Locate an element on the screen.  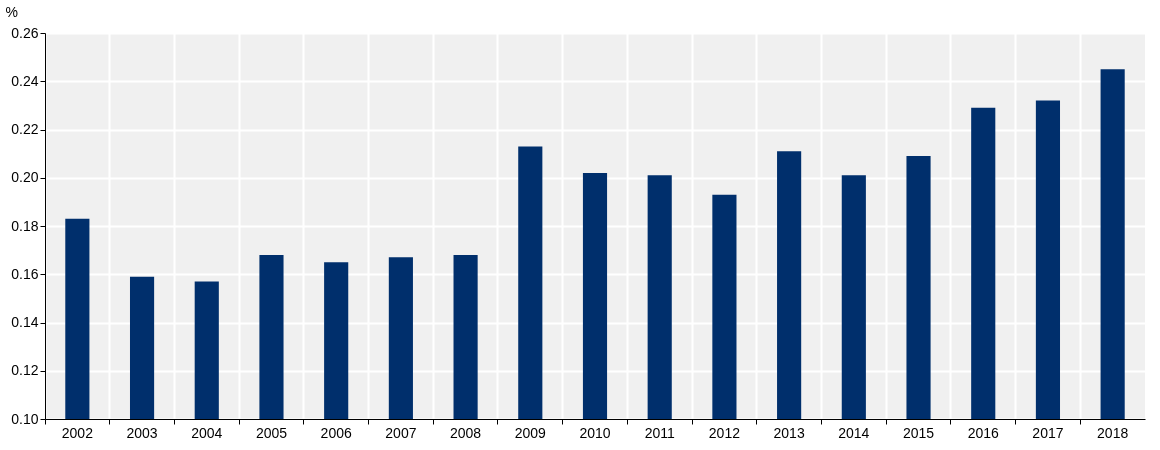
x-tick-label: 2006 is located at coordinates (336, 432).